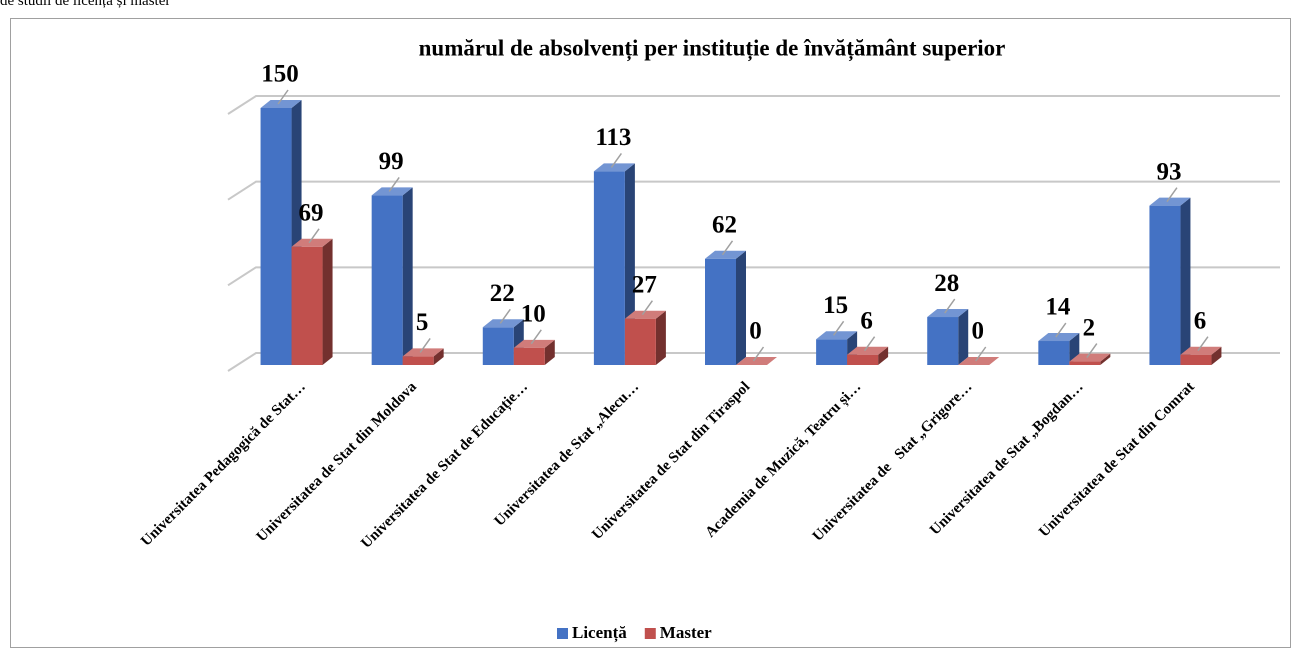  I want to click on data-label: 2, so click(1089, 327).